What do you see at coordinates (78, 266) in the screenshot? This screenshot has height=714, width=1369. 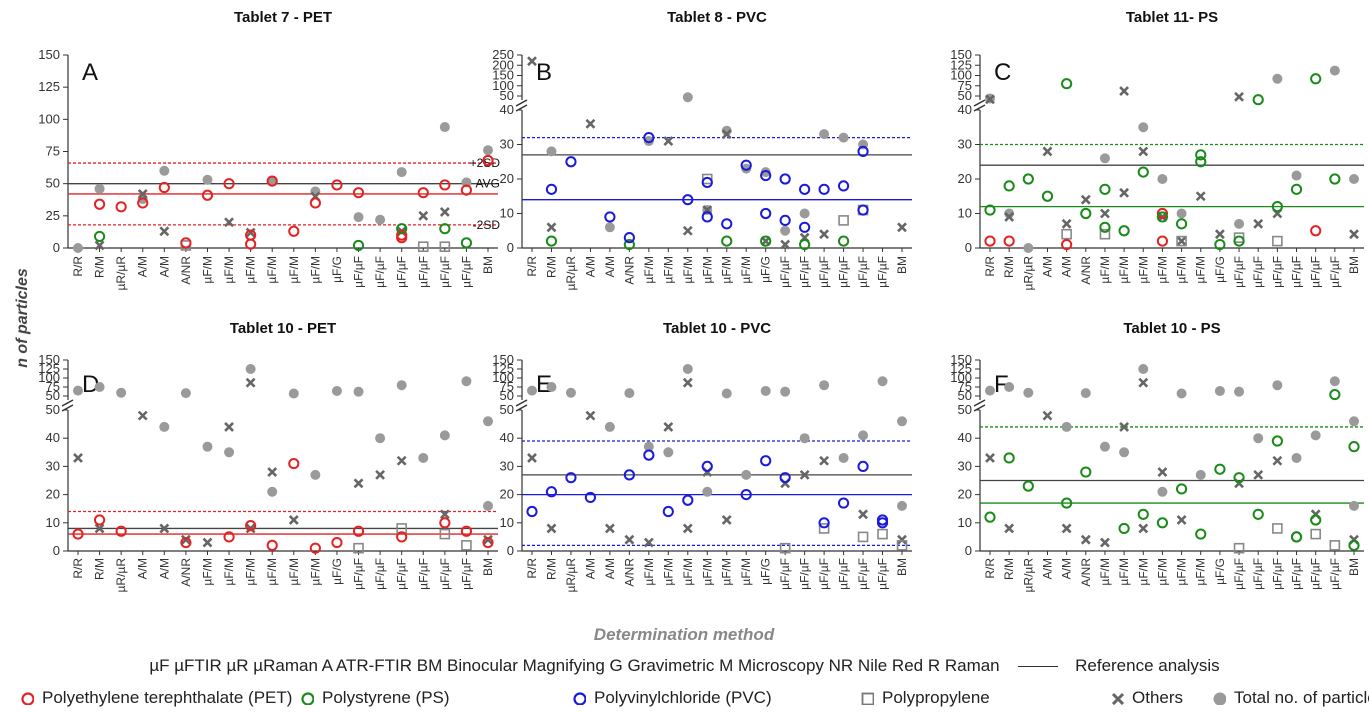 I see `category-label: R/R` at bounding box center [78, 266].